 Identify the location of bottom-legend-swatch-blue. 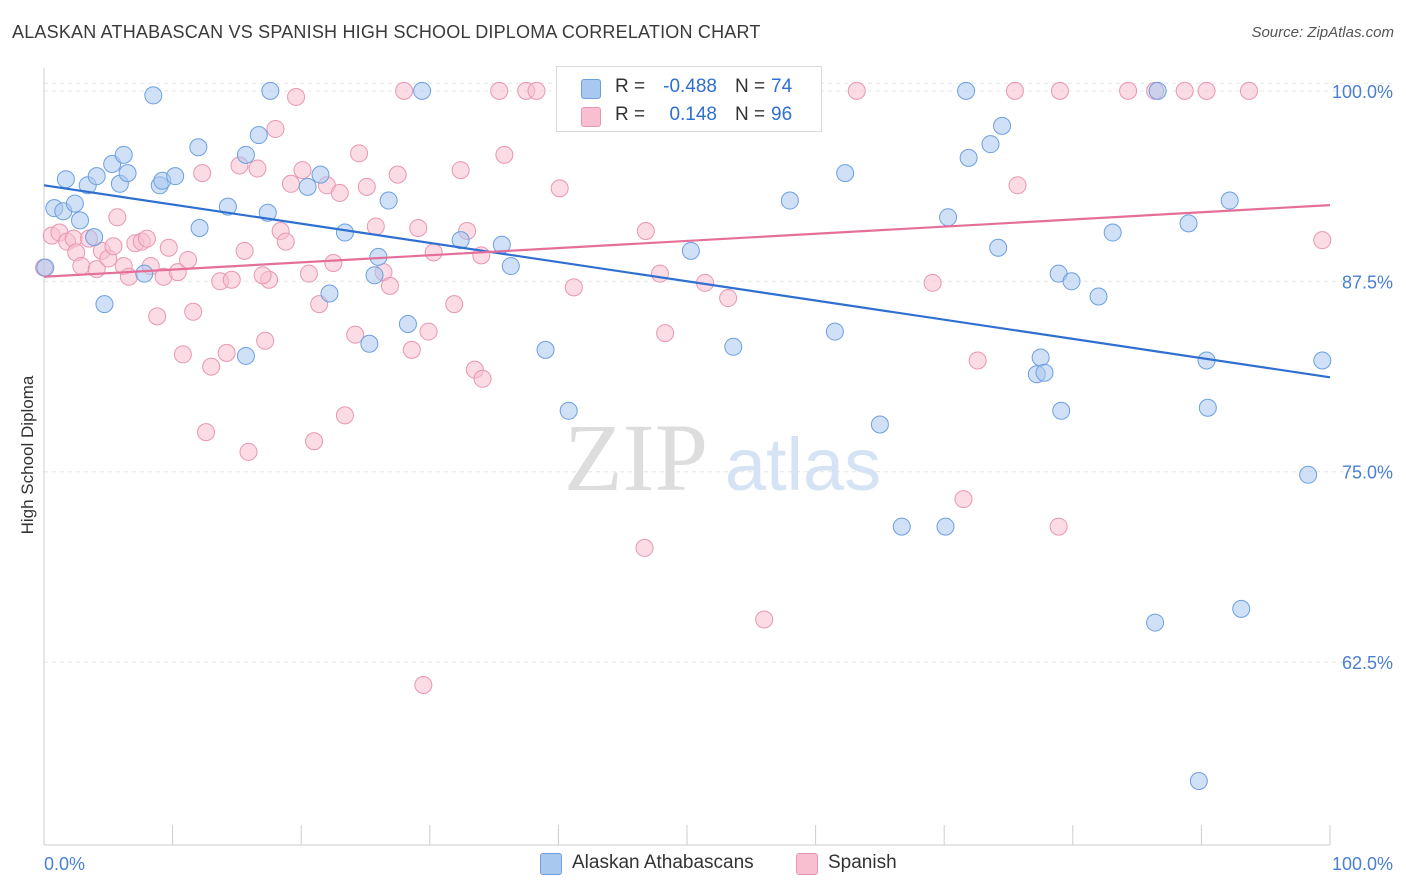
(551, 864).